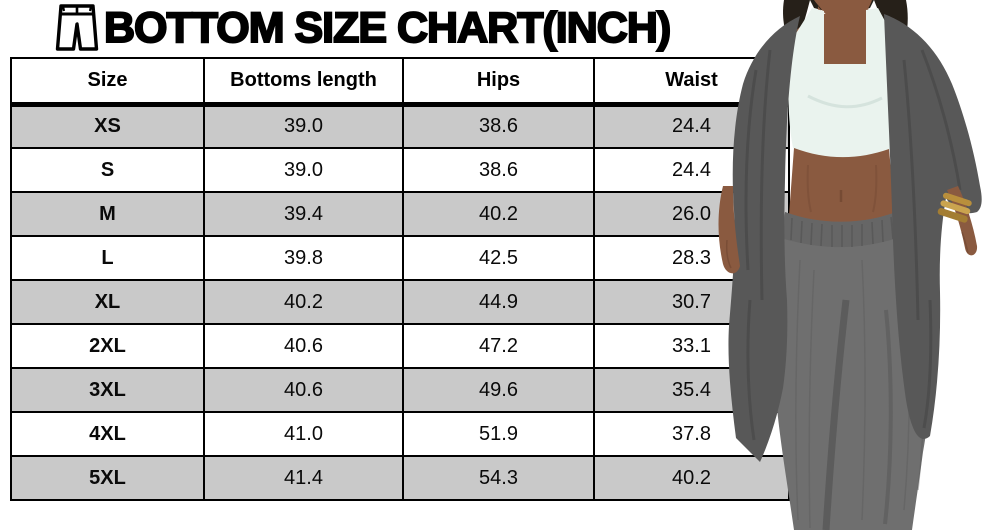 This screenshot has height=530, width=1000. I want to click on table-row-xl: XL 40.2 44.9 30.7, so click(400, 302).